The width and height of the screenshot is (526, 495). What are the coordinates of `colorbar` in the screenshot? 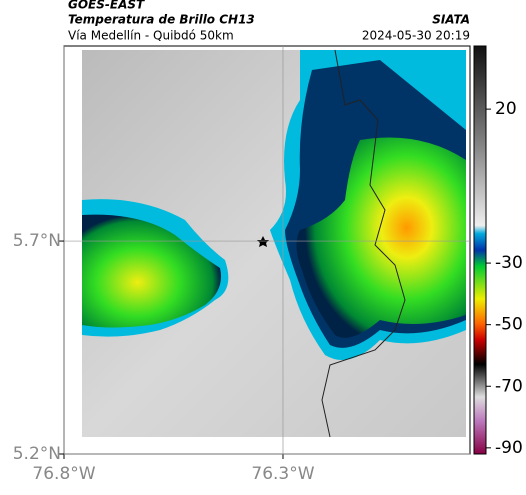 It's located at (480, 250).